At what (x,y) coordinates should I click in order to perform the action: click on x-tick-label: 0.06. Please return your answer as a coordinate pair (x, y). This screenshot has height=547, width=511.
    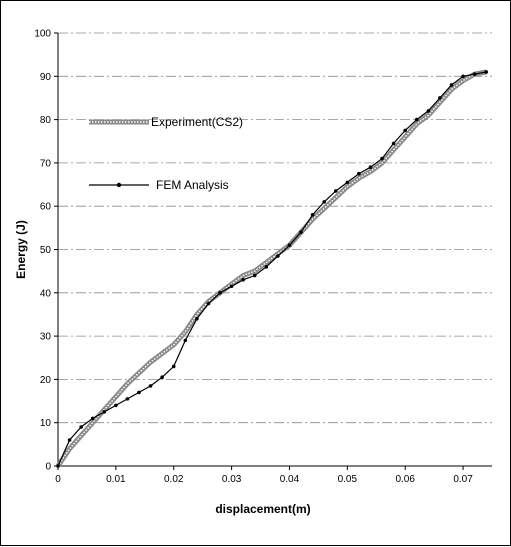
    Looking at the image, I should click on (405, 479).